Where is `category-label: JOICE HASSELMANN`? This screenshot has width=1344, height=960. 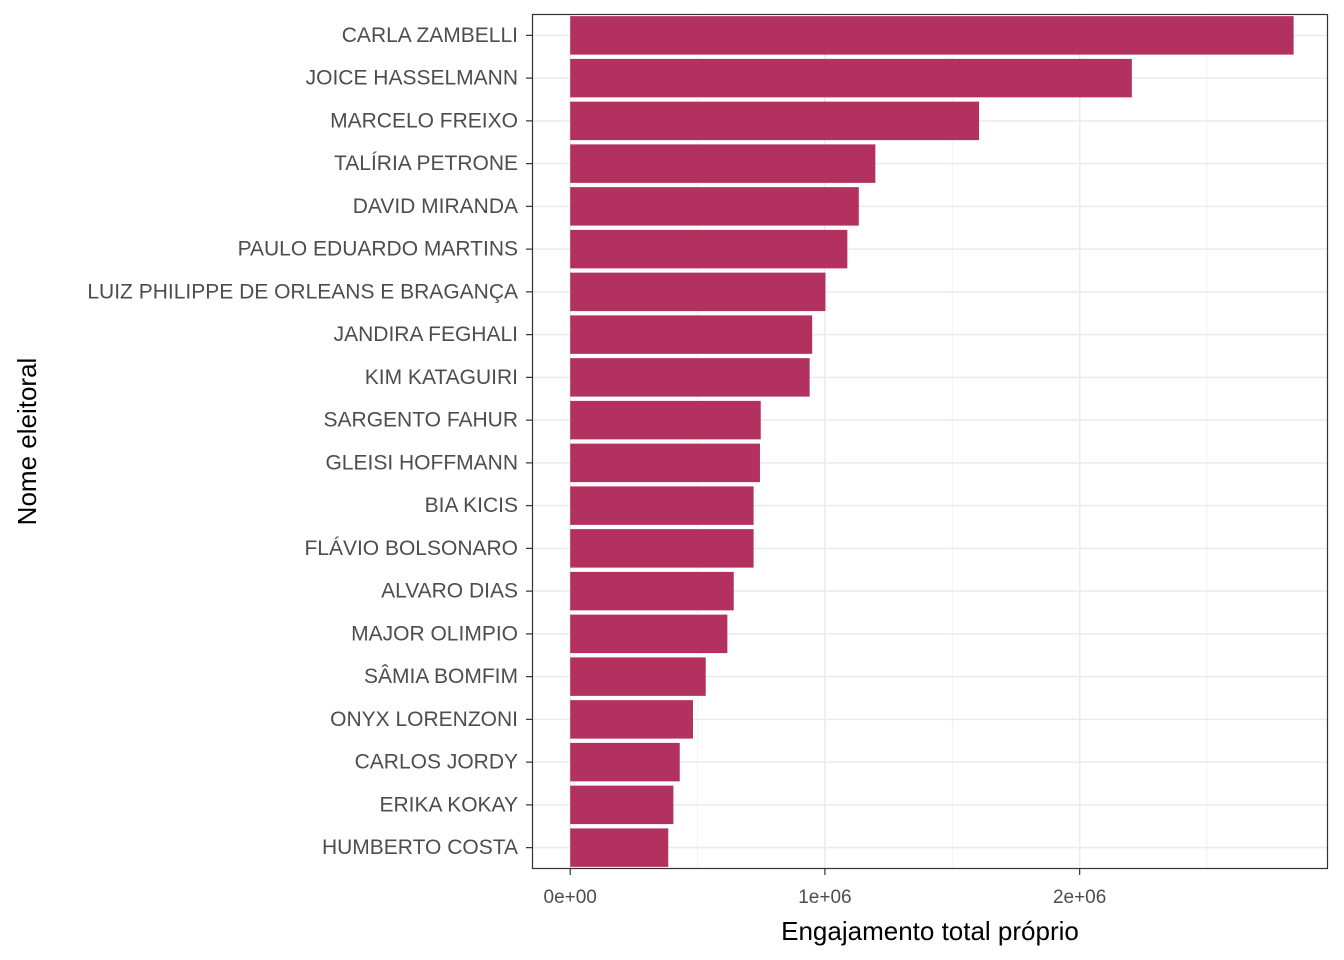 category-label: JOICE HASSELMANN is located at coordinates (412, 78).